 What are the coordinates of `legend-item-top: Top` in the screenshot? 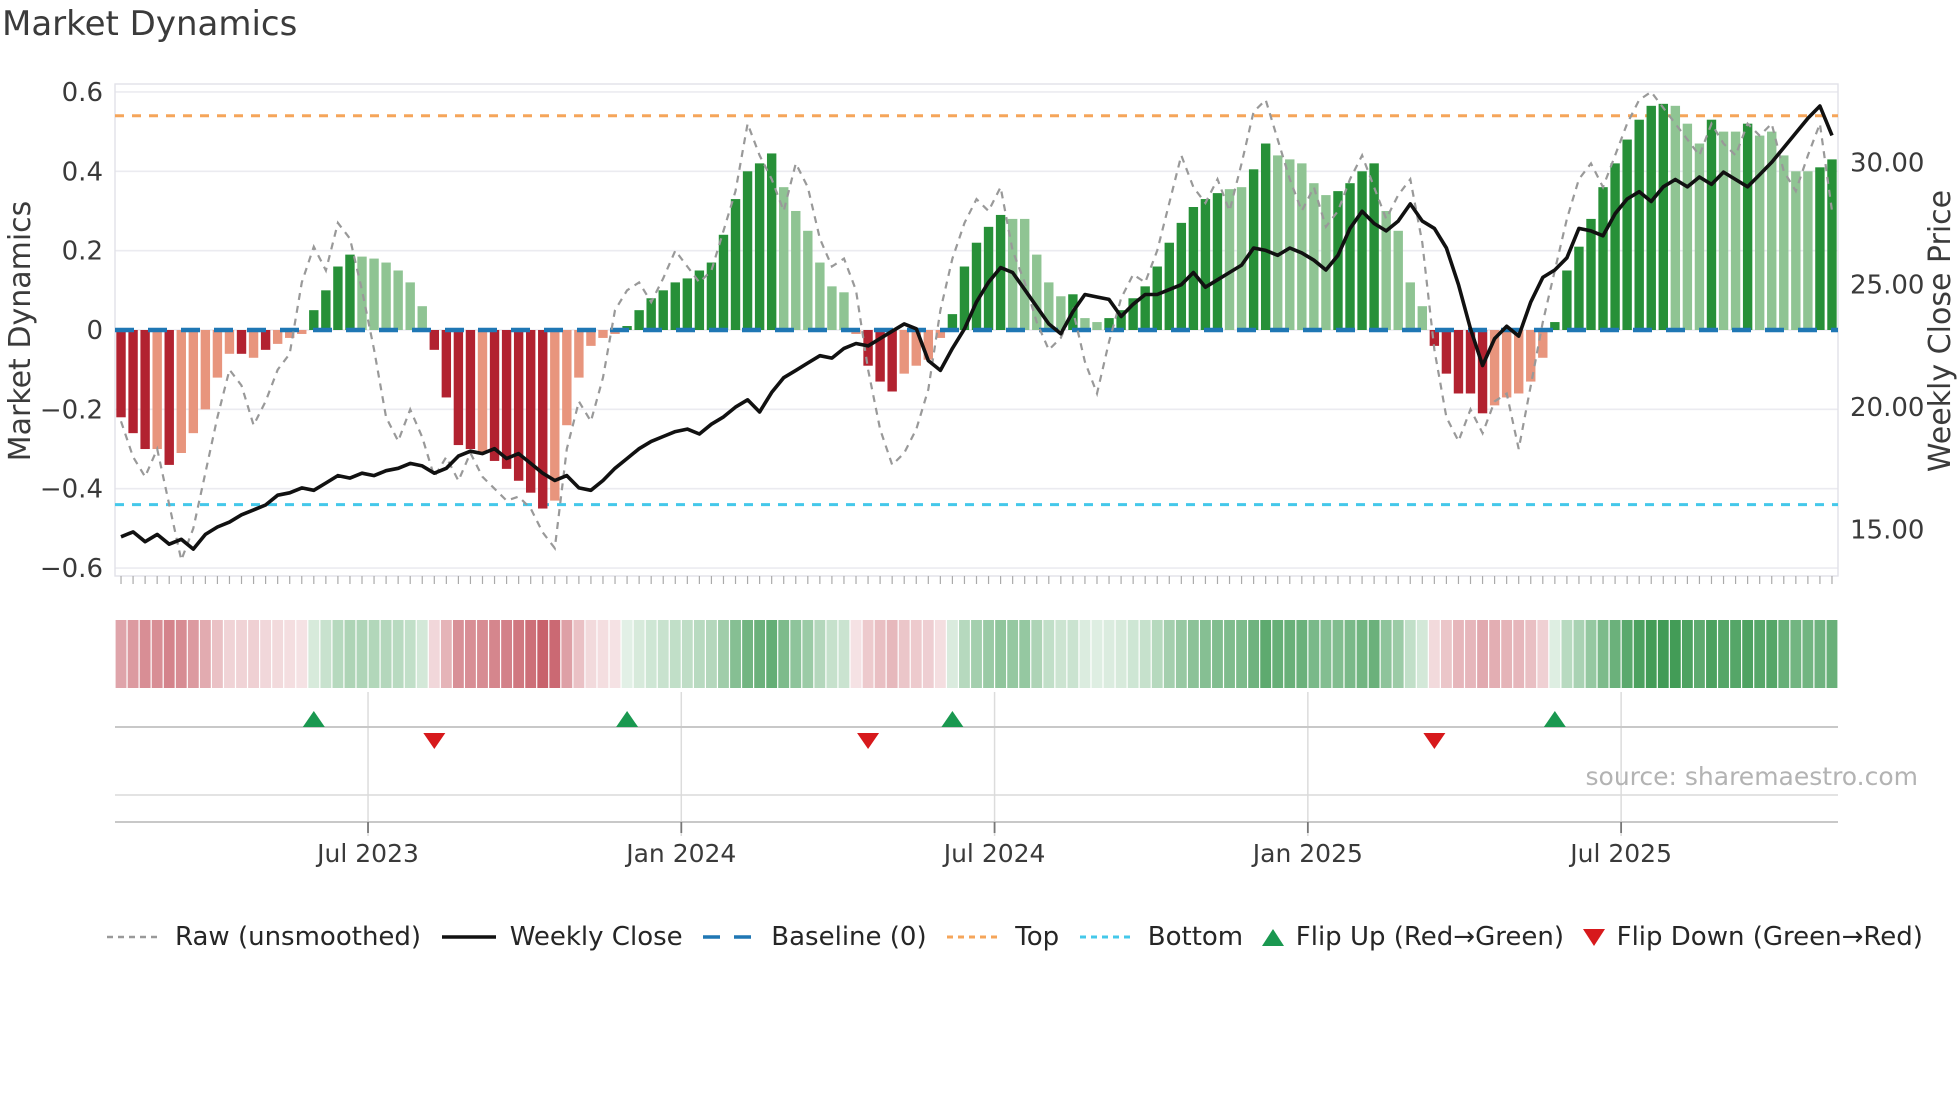 It's located at (1002, 937).